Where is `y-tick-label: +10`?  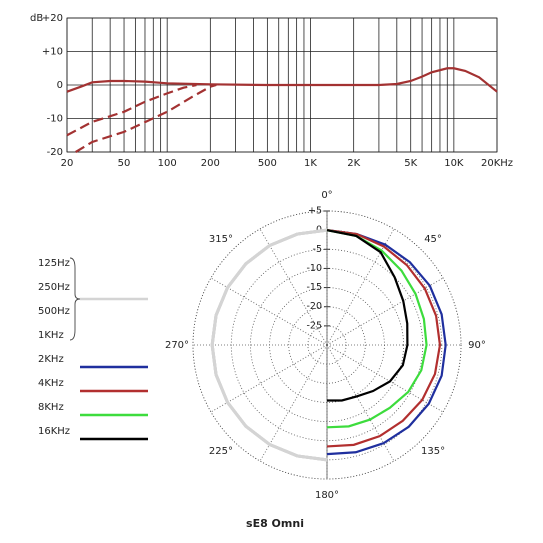 y-tick-label: +10 is located at coordinates (52, 52).